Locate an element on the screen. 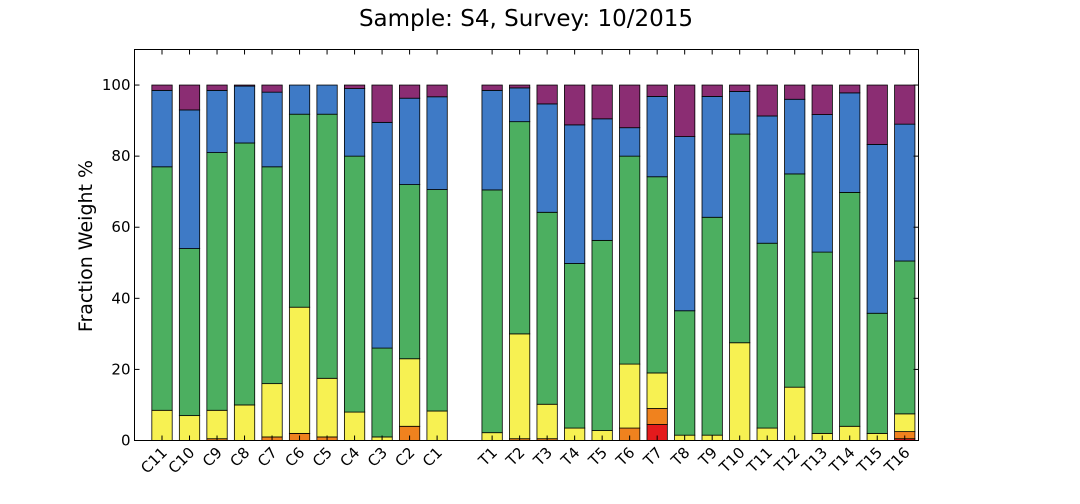 The image size is (1080, 504). x-tick-label: T6 is located at coordinates (625, 457).